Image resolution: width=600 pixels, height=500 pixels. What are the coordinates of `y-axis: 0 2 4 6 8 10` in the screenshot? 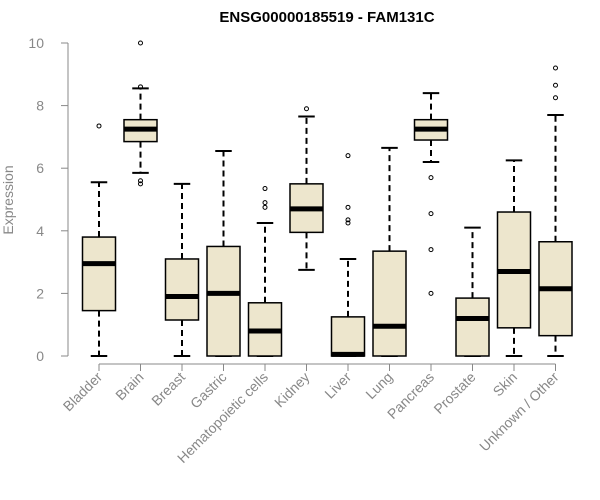 It's located at (48, 199).